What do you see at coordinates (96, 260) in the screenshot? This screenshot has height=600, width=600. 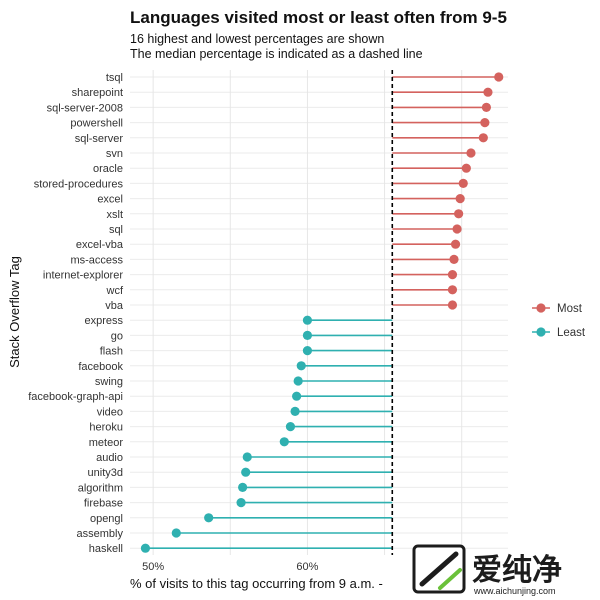 I see `y-tick-label: ms-access` at bounding box center [96, 260].